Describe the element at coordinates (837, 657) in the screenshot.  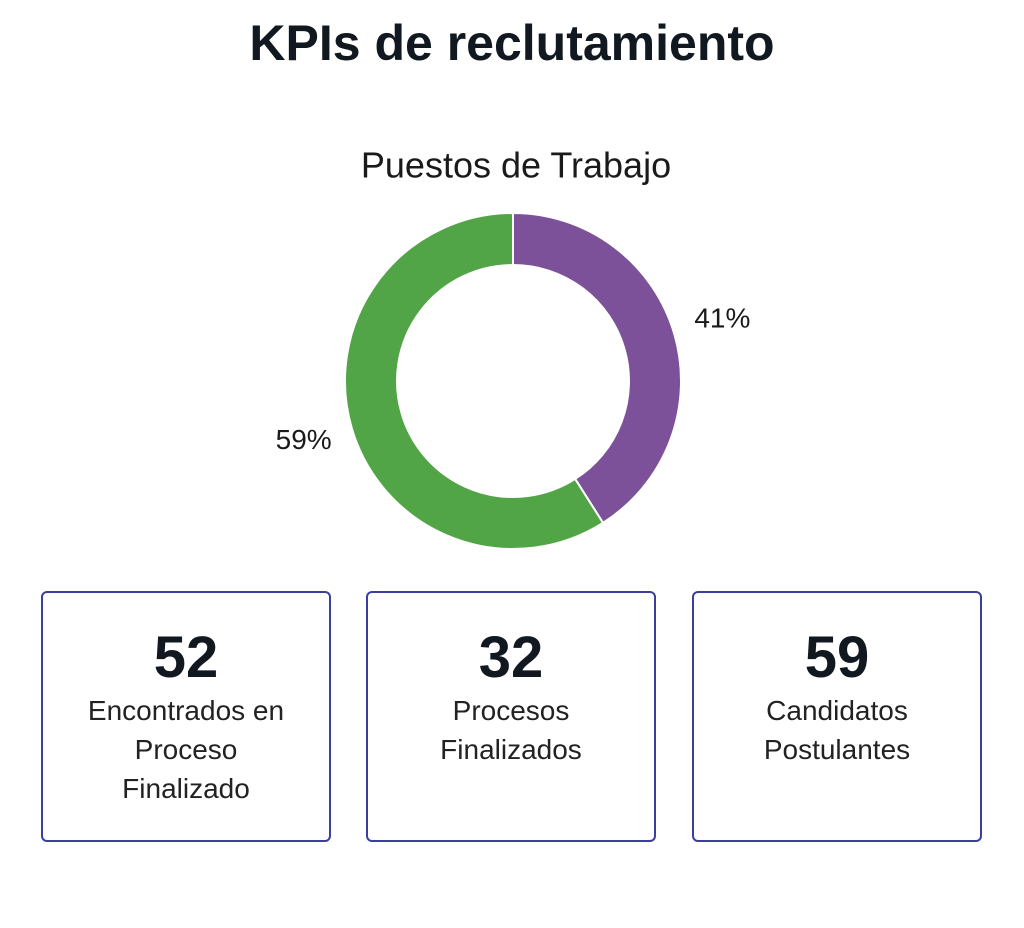
I see `kpi-value: 59` at that location.